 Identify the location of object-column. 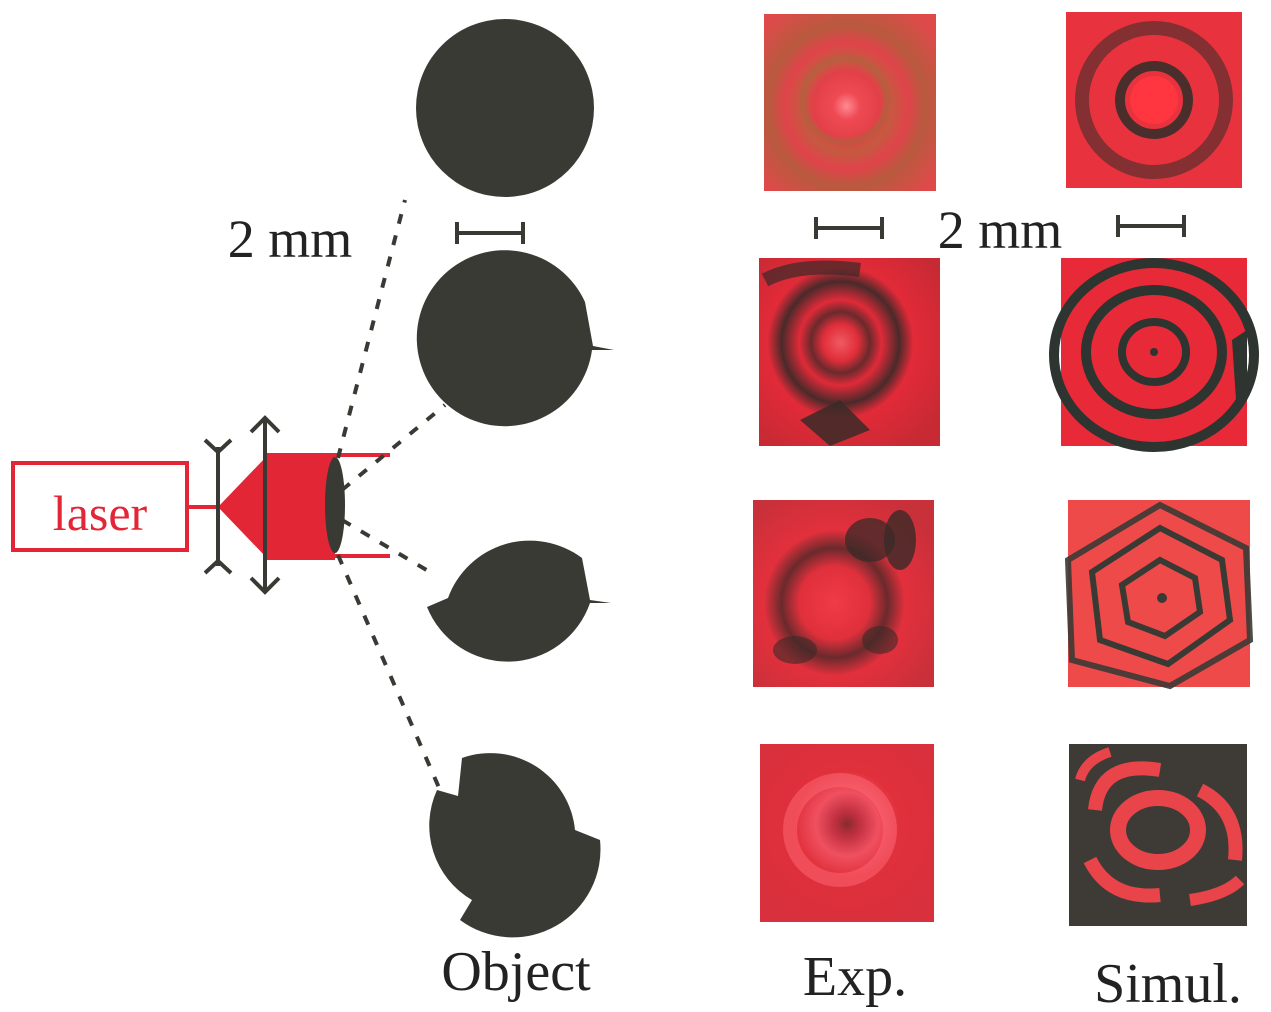
(515, 478).